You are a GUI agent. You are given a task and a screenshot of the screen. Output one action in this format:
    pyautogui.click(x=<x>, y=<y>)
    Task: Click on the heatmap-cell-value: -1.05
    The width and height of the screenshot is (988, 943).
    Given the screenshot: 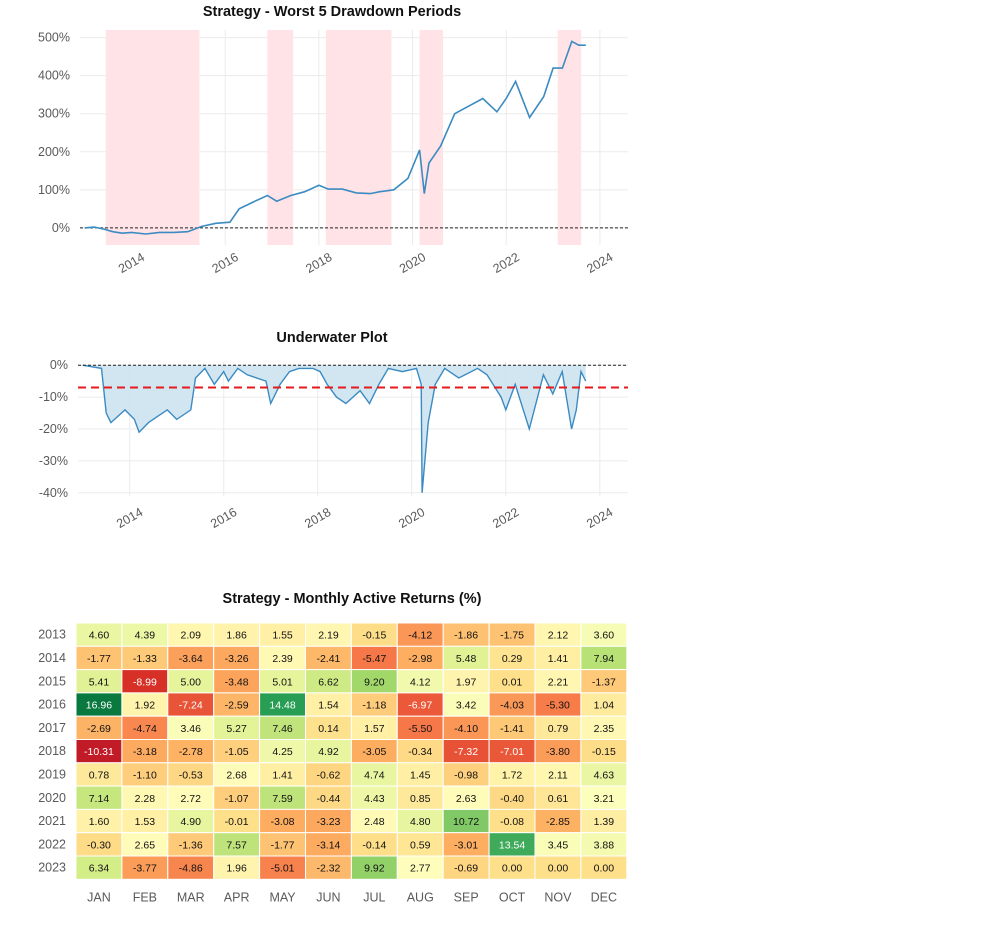 What is the action you would take?
    pyautogui.click(x=237, y=752)
    